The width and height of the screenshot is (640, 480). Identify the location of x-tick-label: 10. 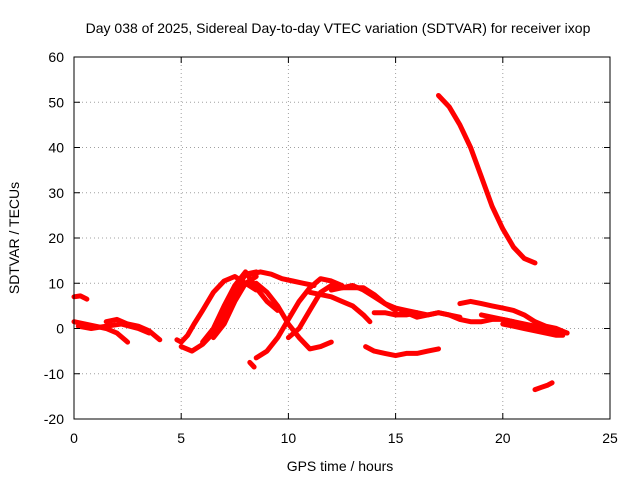
(289, 438).